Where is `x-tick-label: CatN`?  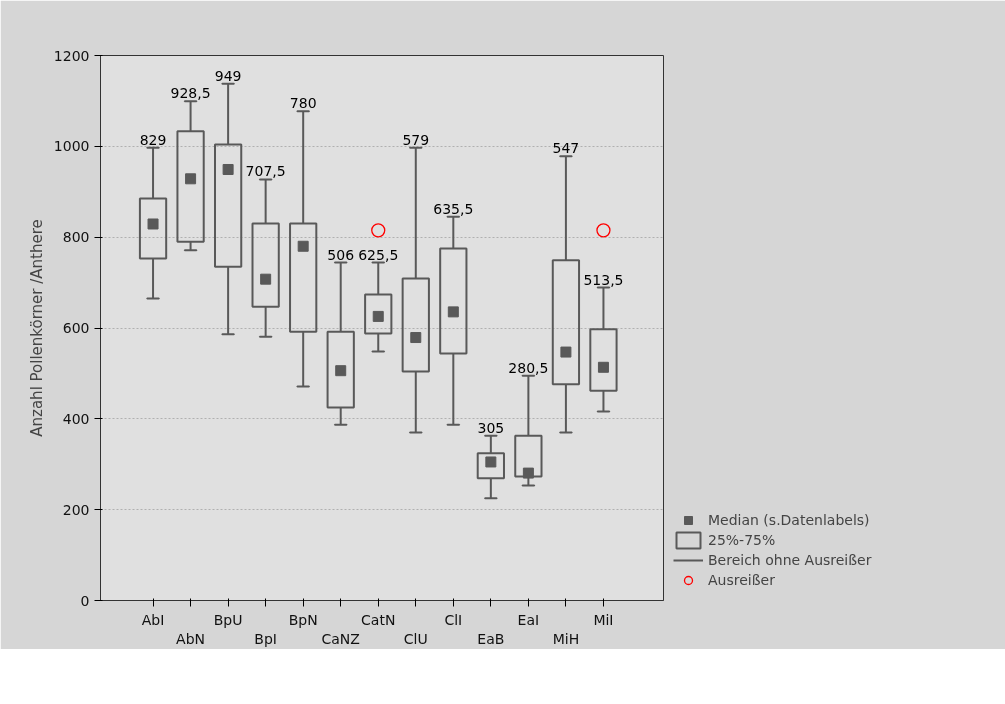
x-tick-label: CatN is located at coordinates (378, 619).